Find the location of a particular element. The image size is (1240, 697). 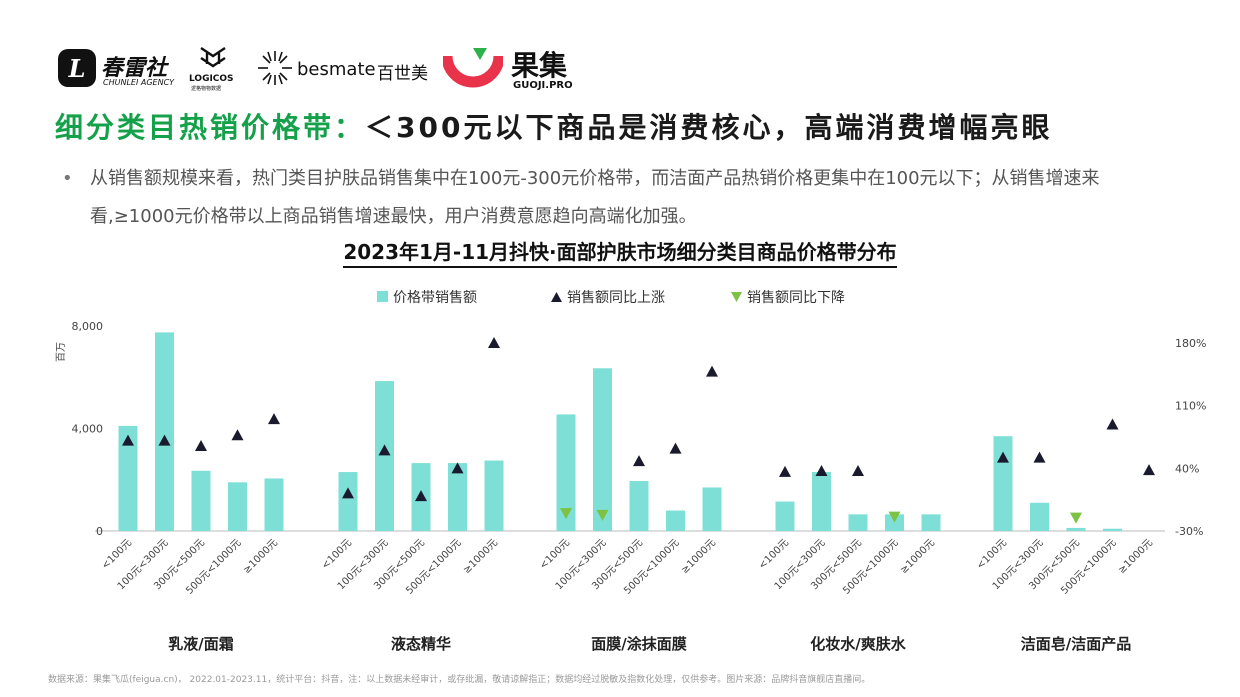

y-left-tick-label: 0 is located at coordinates (99, 531).